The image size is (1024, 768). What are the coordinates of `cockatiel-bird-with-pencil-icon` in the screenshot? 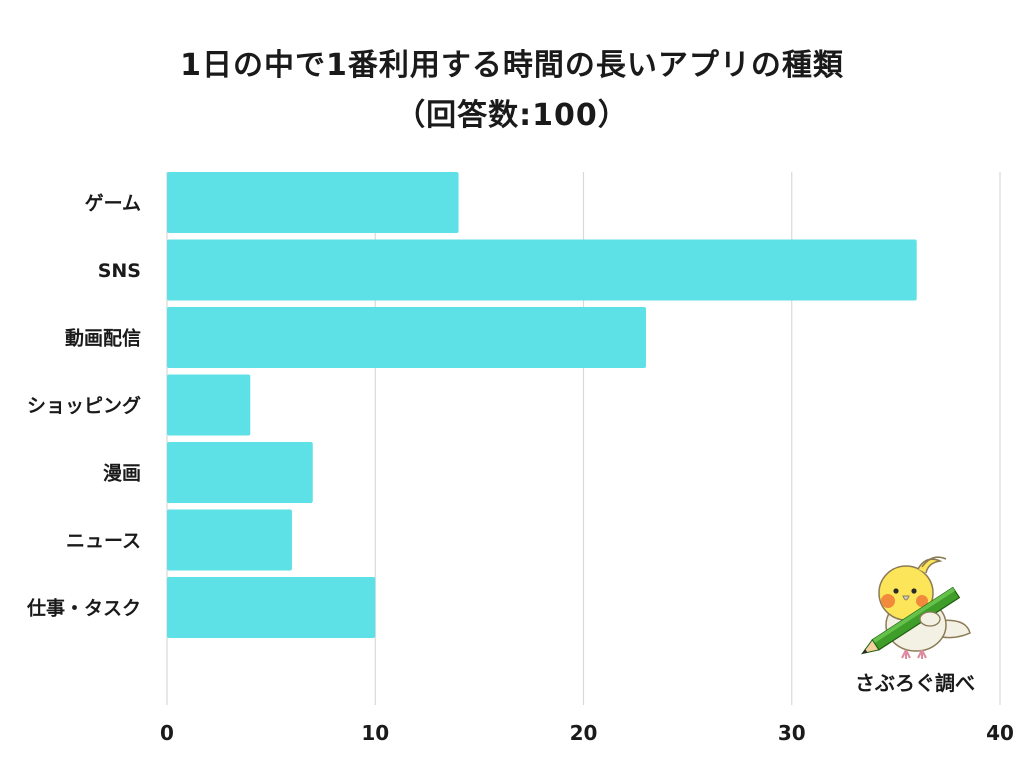 It's located at (913, 611).